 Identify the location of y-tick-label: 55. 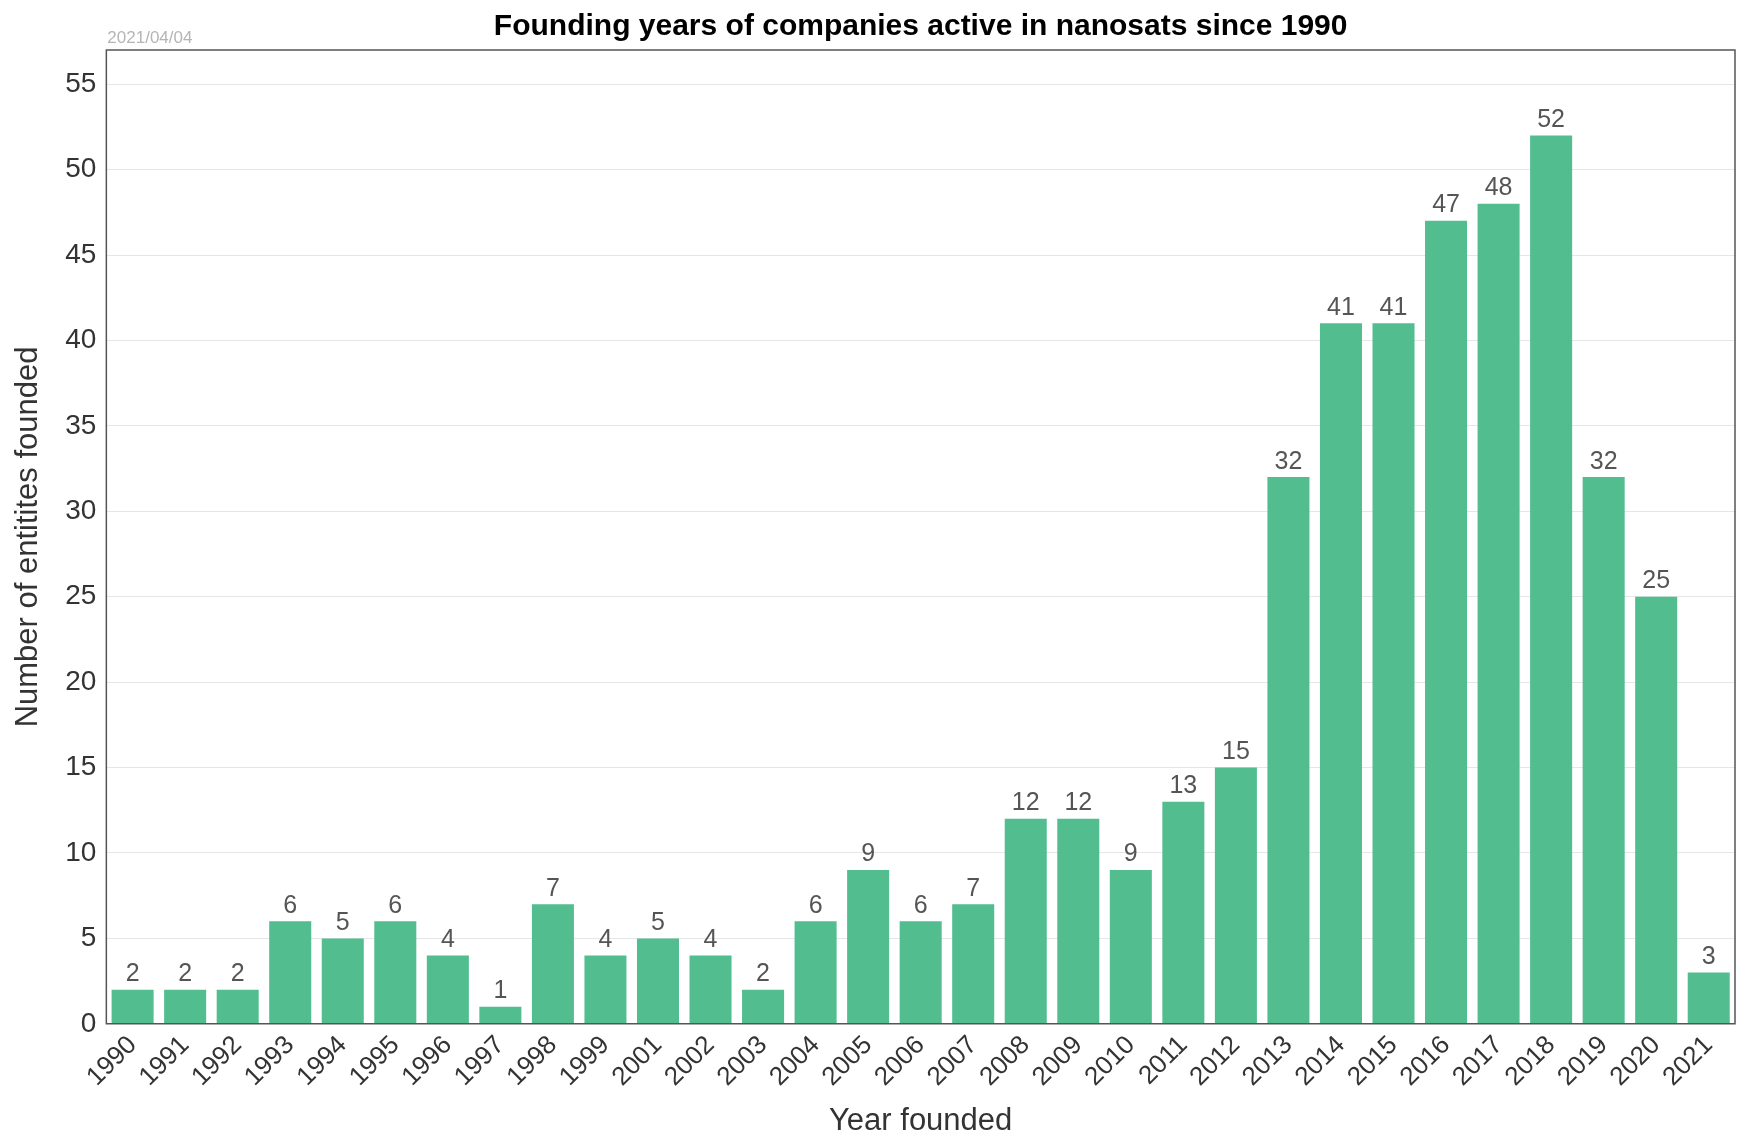
(81, 82).